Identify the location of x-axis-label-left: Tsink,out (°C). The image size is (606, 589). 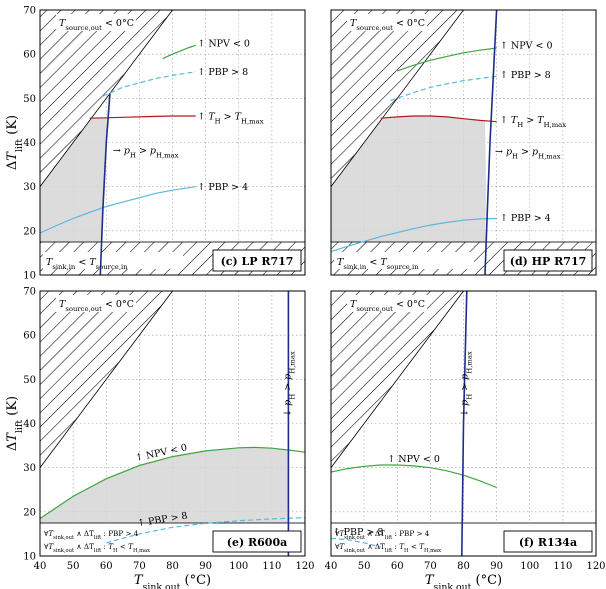
(172, 581).